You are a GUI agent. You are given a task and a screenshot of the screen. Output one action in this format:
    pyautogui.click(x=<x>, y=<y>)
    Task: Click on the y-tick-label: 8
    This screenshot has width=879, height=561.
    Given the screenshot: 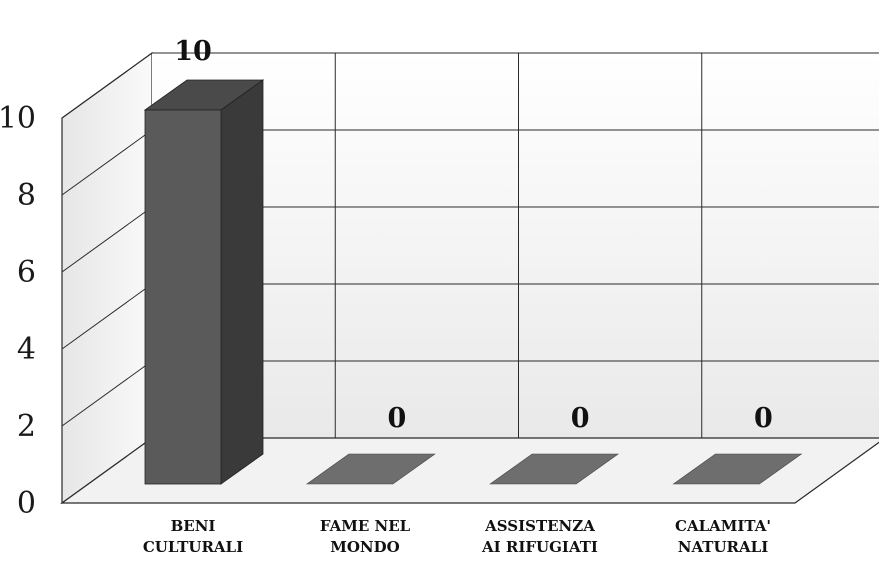 What is the action you would take?
    pyautogui.click(x=26, y=195)
    